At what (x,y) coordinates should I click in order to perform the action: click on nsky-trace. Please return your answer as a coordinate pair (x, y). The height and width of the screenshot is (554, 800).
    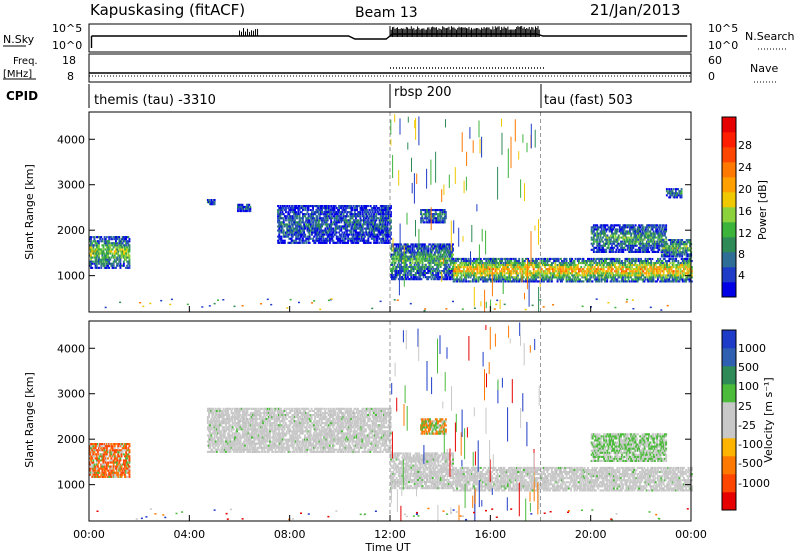
    Looking at the image, I should click on (389, 40).